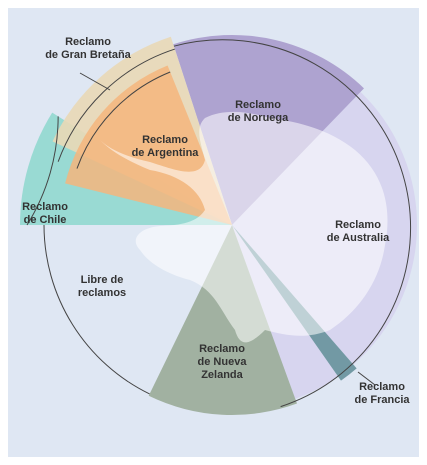 The height and width of the screenshot is (465, 427). Describe the element at coordinates (166, 153) in the screenshot. I see `region-label: de Argentina` at that location.